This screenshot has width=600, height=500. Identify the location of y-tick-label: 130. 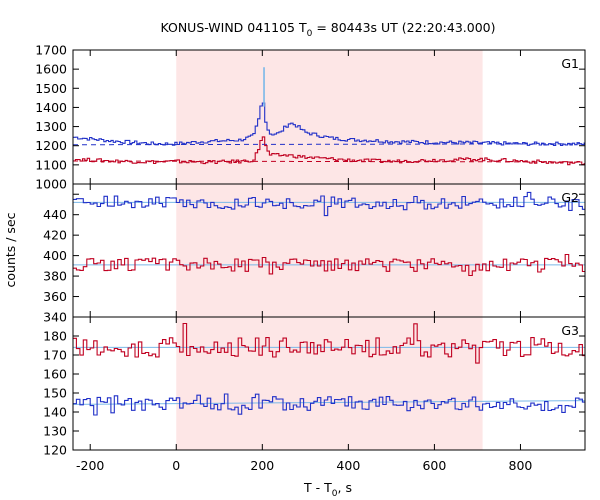
(55, 431).